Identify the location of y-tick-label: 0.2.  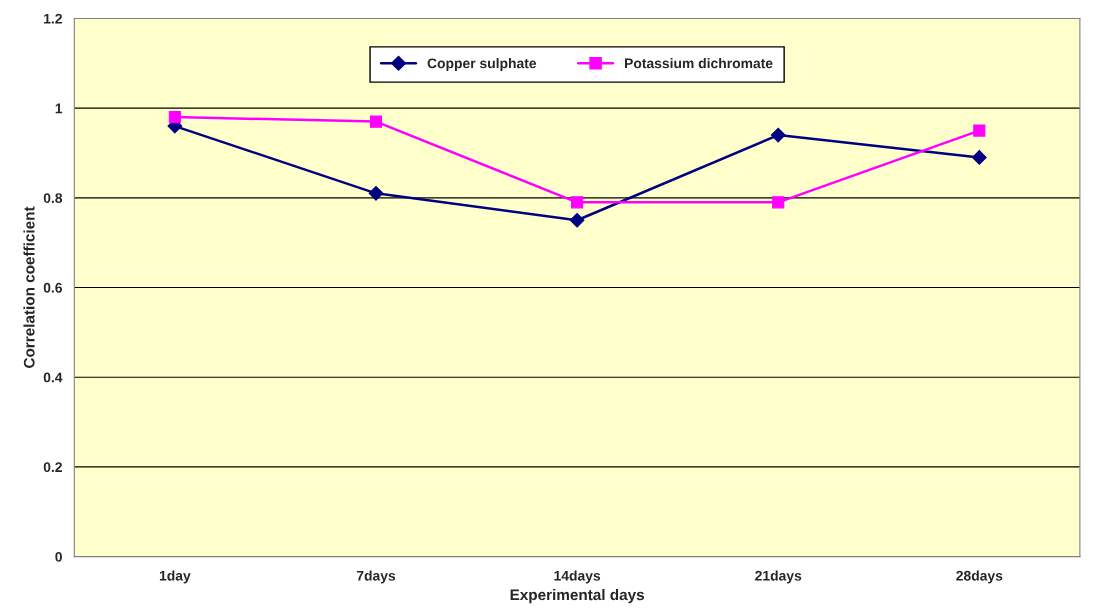
(52, 467).